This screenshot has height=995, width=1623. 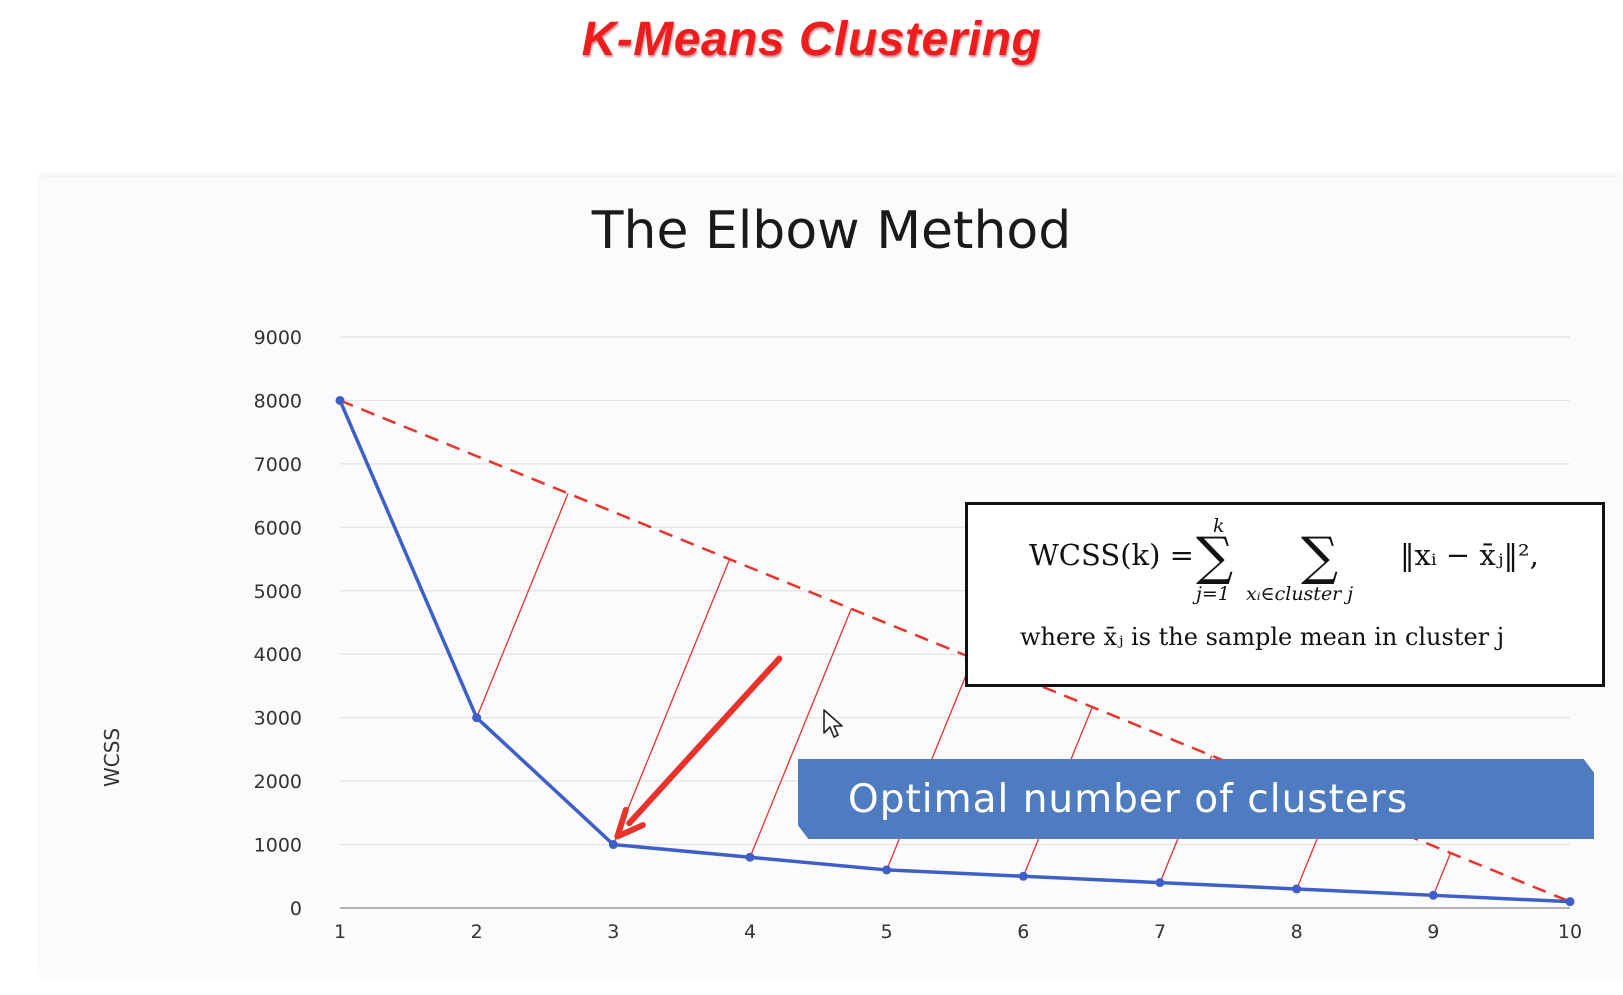 I want to click on y-tick-label: 5000, so click(x=278, y=592).